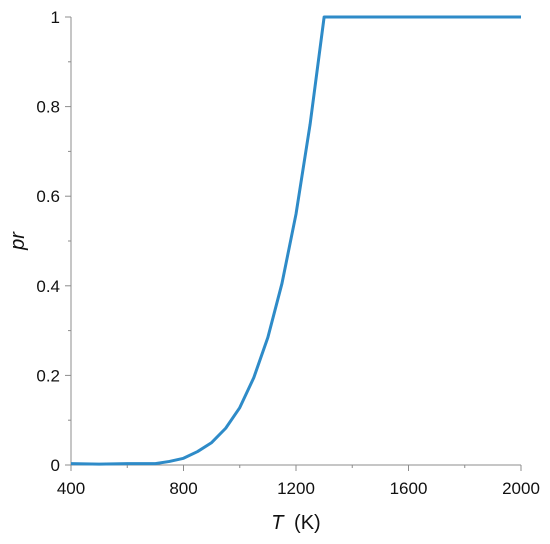 The image size is (550, 544). I want to click on y-tick-label: 1, so click(55, 17).